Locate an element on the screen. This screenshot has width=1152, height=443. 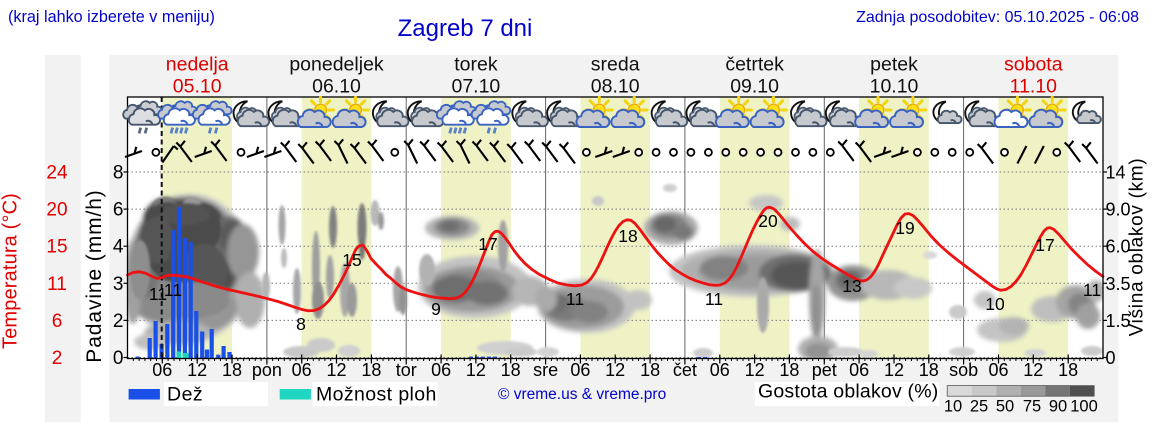
svg-text: tor is located at coordinates (406, 370).